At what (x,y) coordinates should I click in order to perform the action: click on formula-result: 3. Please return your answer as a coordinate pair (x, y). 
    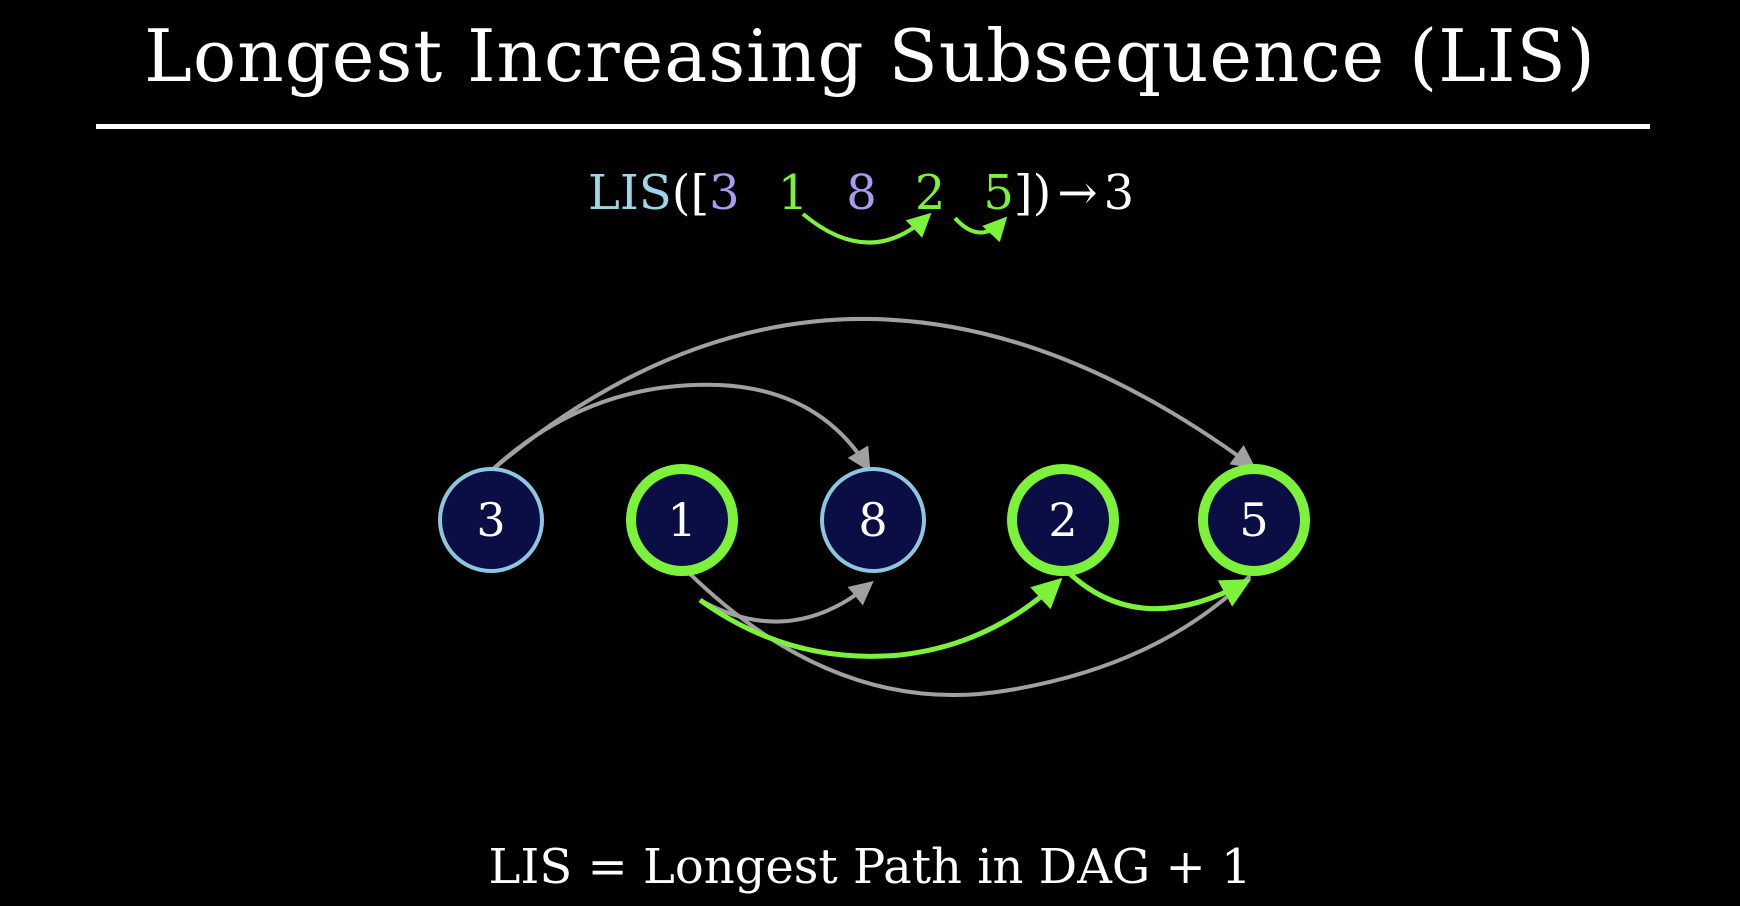
    Looking at the image, I should click on (1119, 193).